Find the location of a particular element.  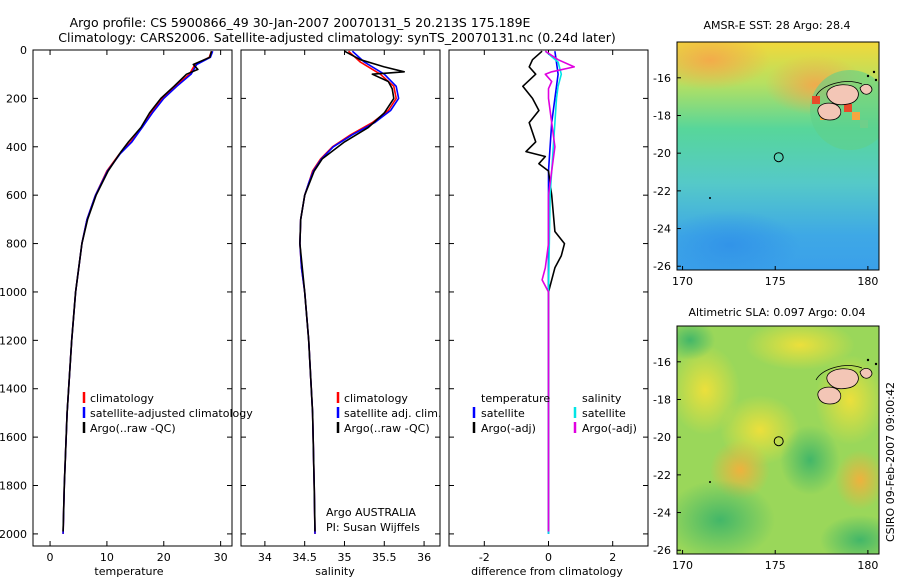

series-line-temperature-satellite is located at coordinates (553, 292).